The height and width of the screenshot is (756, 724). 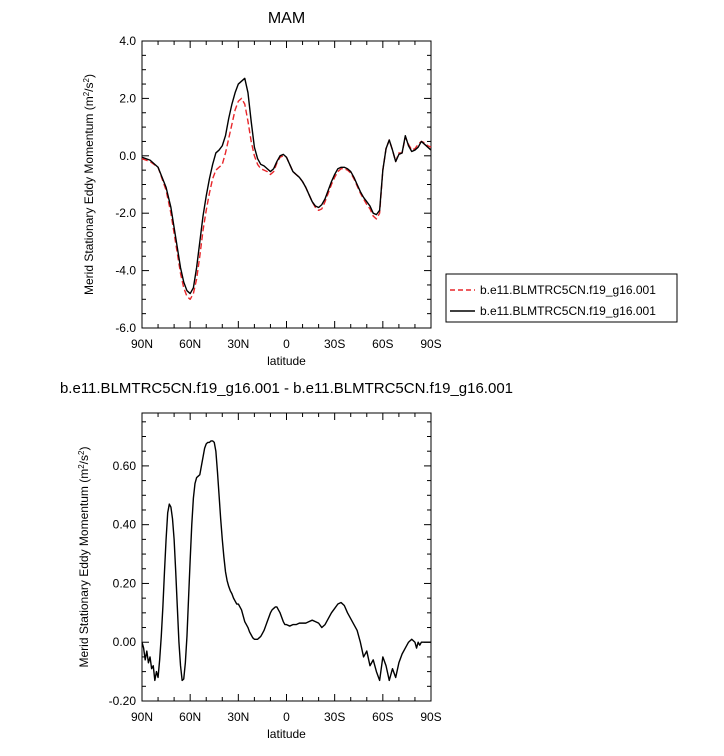 What do you see at coordinates (125, 213) in the screenshot?
I see `y-tick-label: -2.0` at bounding box center [125, 213].